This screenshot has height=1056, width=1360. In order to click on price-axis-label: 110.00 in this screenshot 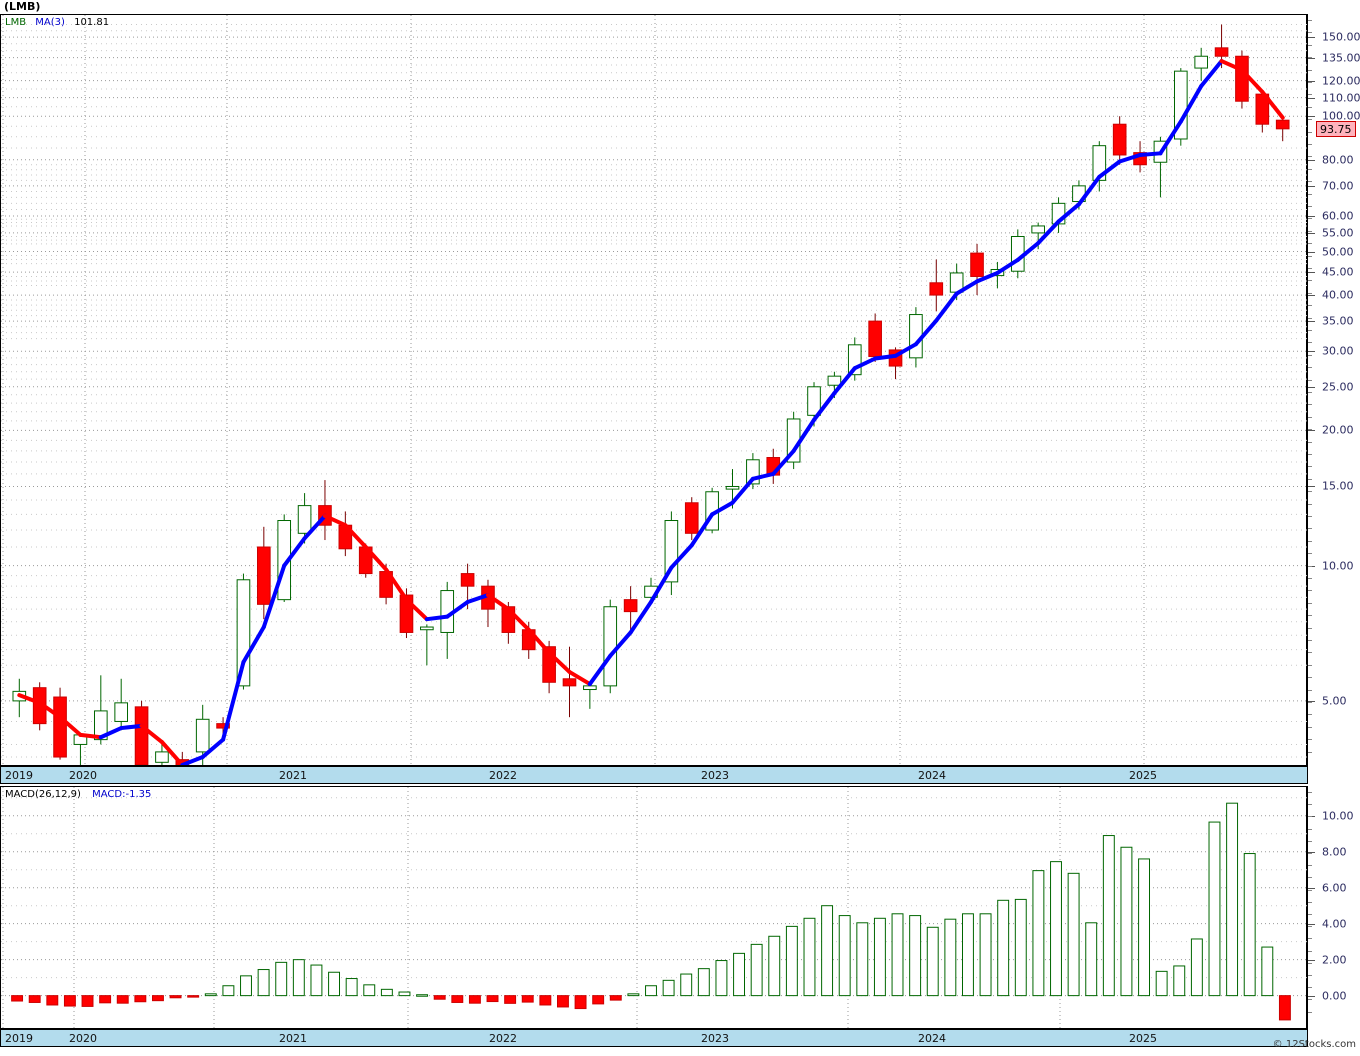, I will do `click(1341, 98)`.